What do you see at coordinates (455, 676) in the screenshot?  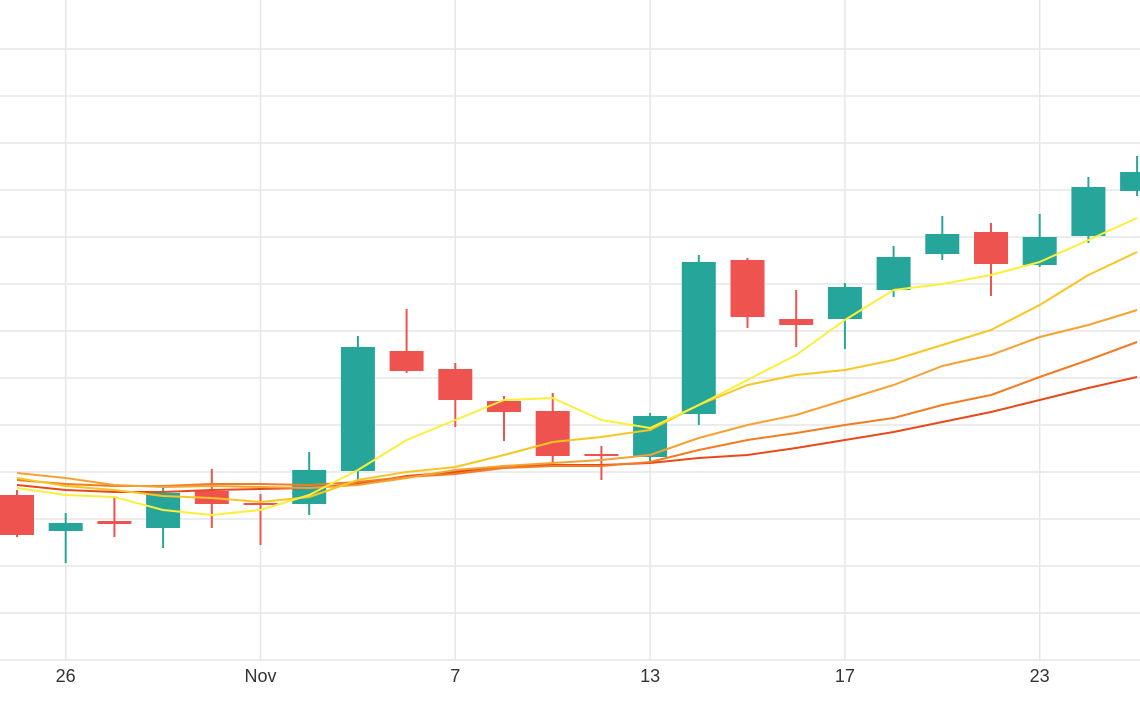 I see `x-tick-label: 7` at bounding box center [455, 676].